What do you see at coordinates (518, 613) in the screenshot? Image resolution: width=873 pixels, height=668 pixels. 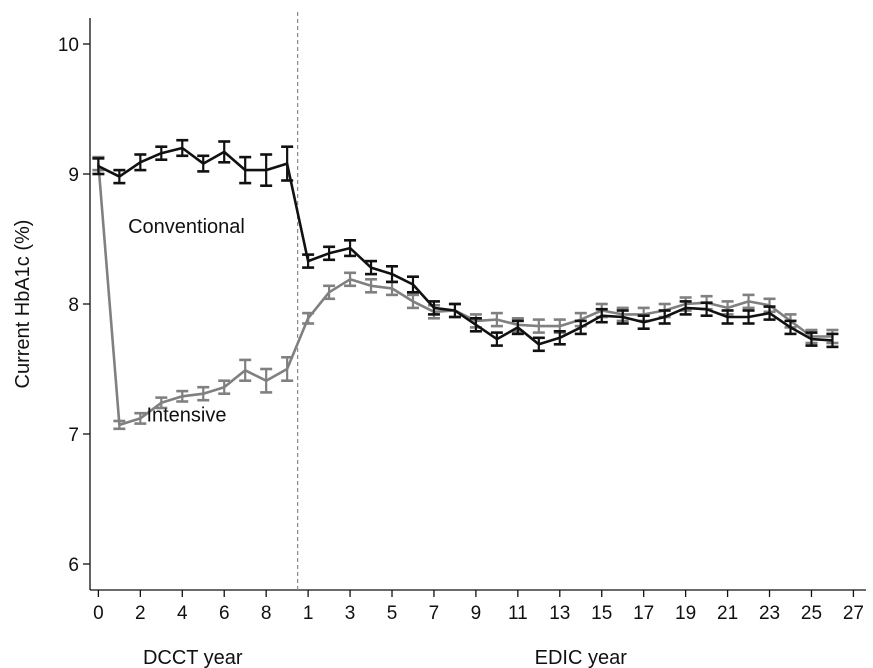 I see `x-tick-label: 11` at bounding box center [518, 613].